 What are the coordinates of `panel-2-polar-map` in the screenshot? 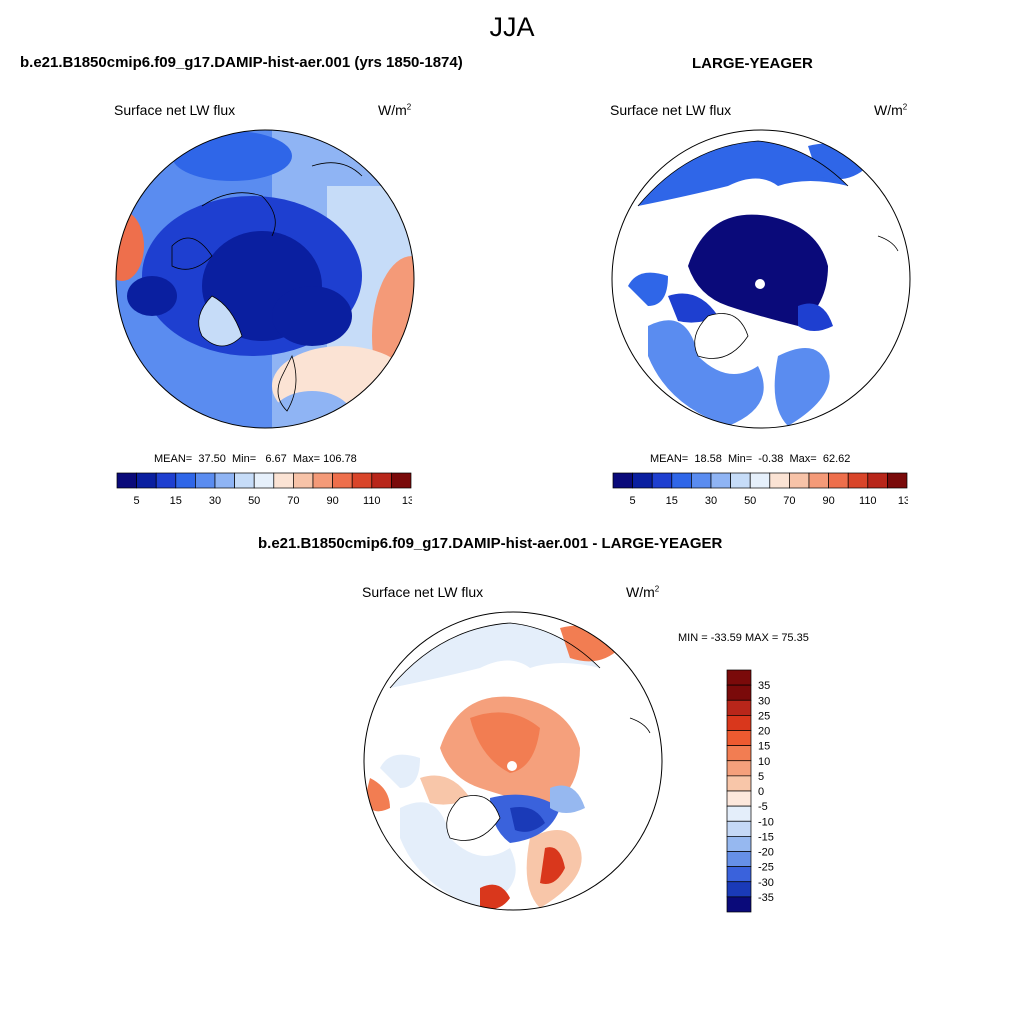 It's located at (761, 279).